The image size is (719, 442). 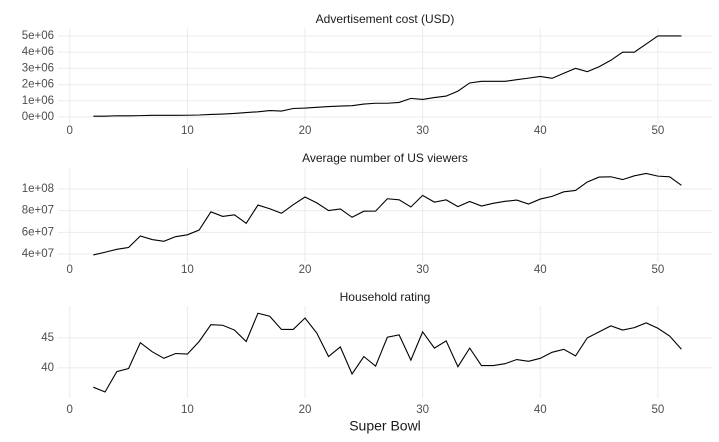 I want to click on y-tick-label: 1e+06, so click(x=38, y=101).